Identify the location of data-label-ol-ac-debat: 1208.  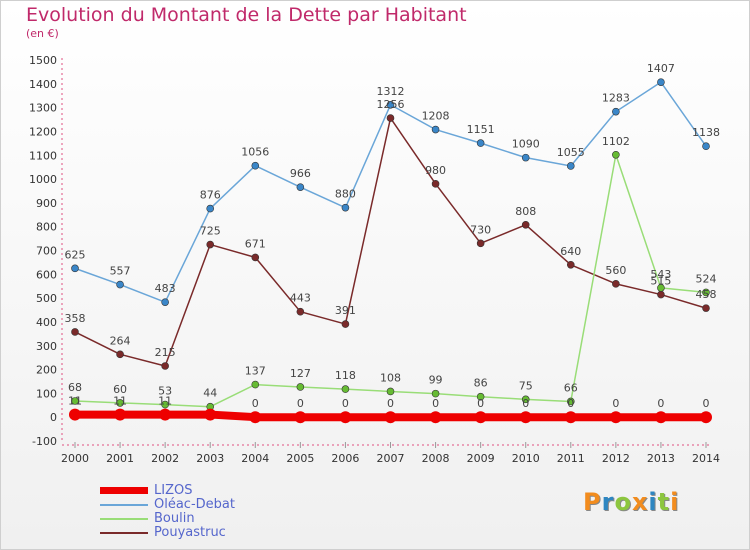
(436, 116).